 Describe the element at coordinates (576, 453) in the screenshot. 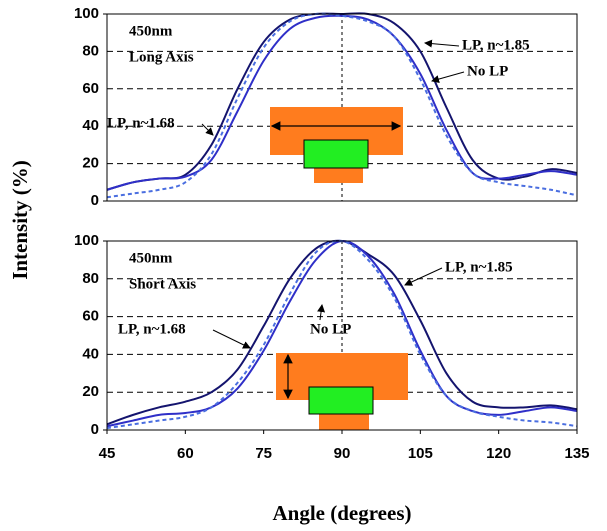

I see `x-tick-label: 135` at that location.